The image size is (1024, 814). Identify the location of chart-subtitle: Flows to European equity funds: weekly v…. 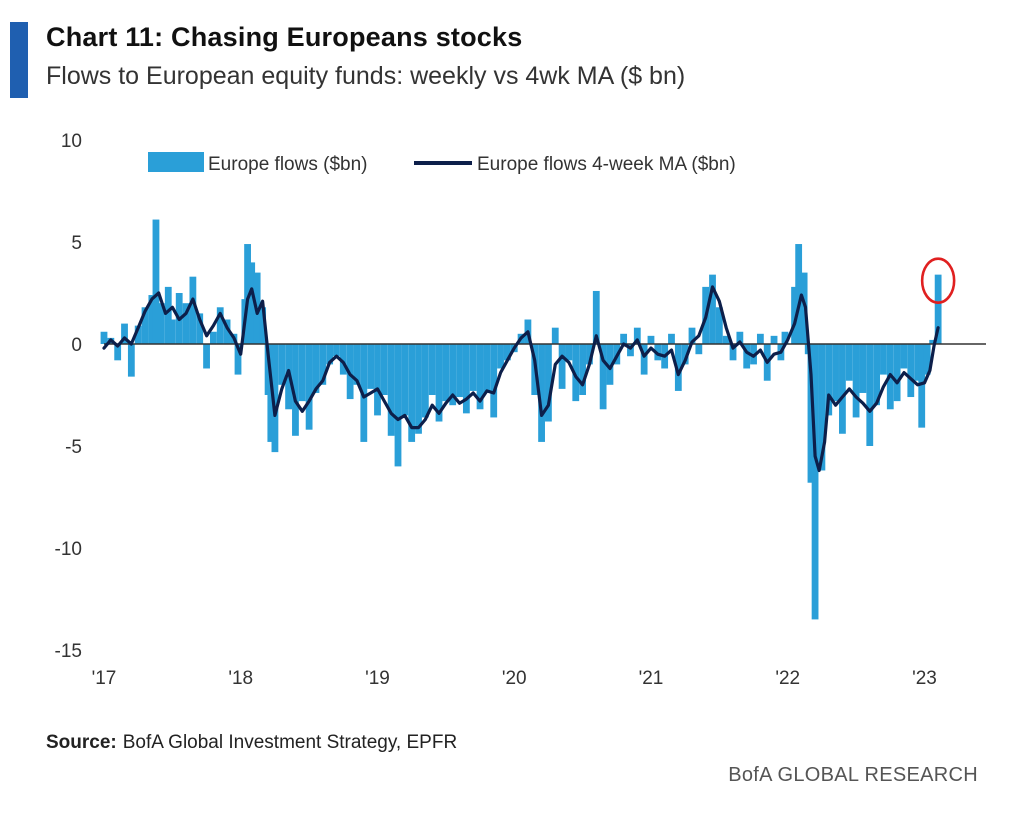
(366, 76).